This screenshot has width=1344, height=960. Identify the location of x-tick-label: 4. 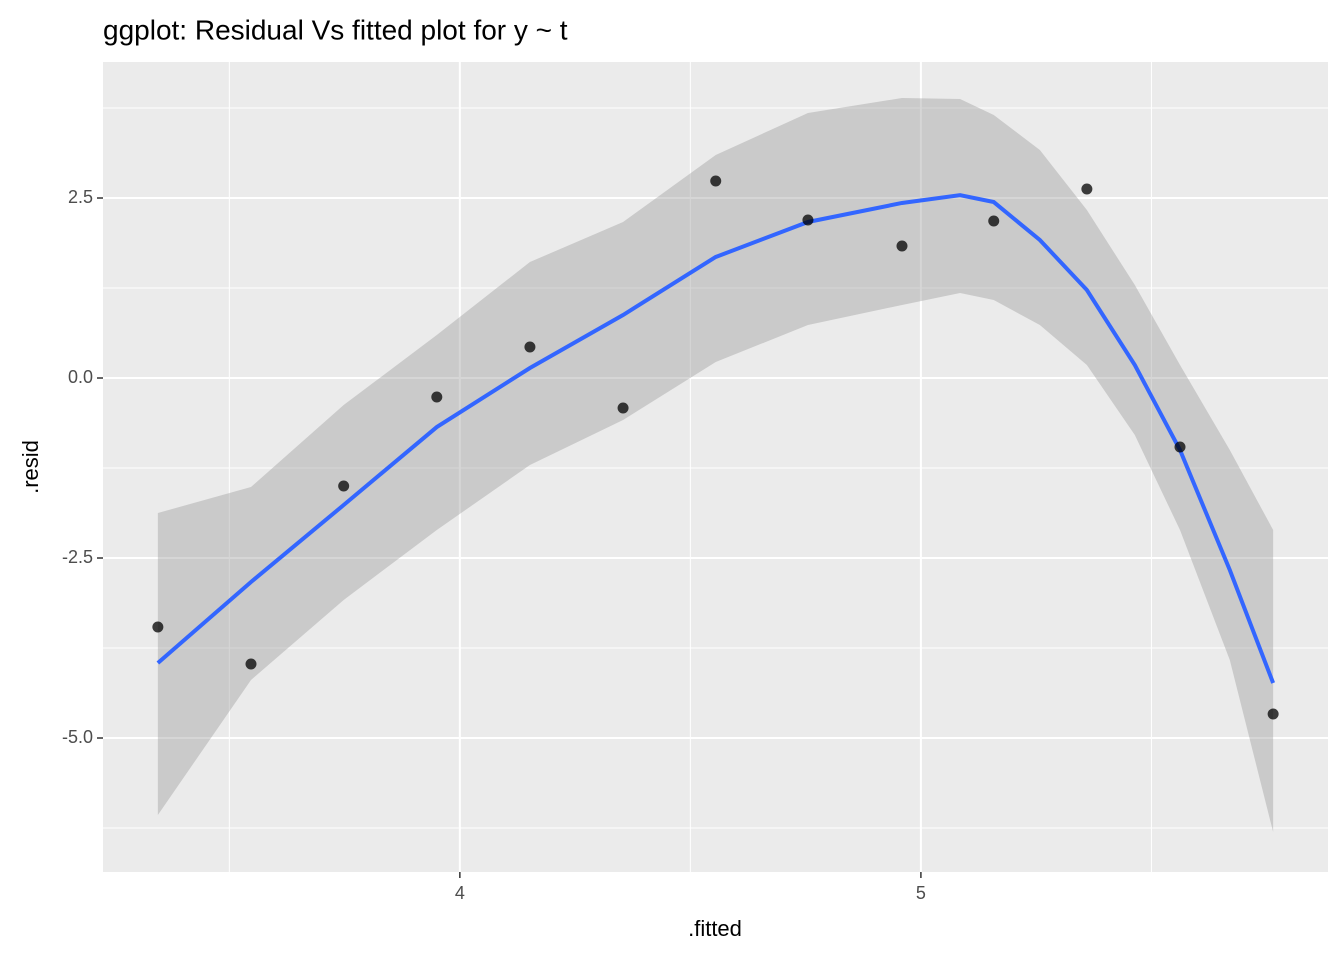
(460, 893).